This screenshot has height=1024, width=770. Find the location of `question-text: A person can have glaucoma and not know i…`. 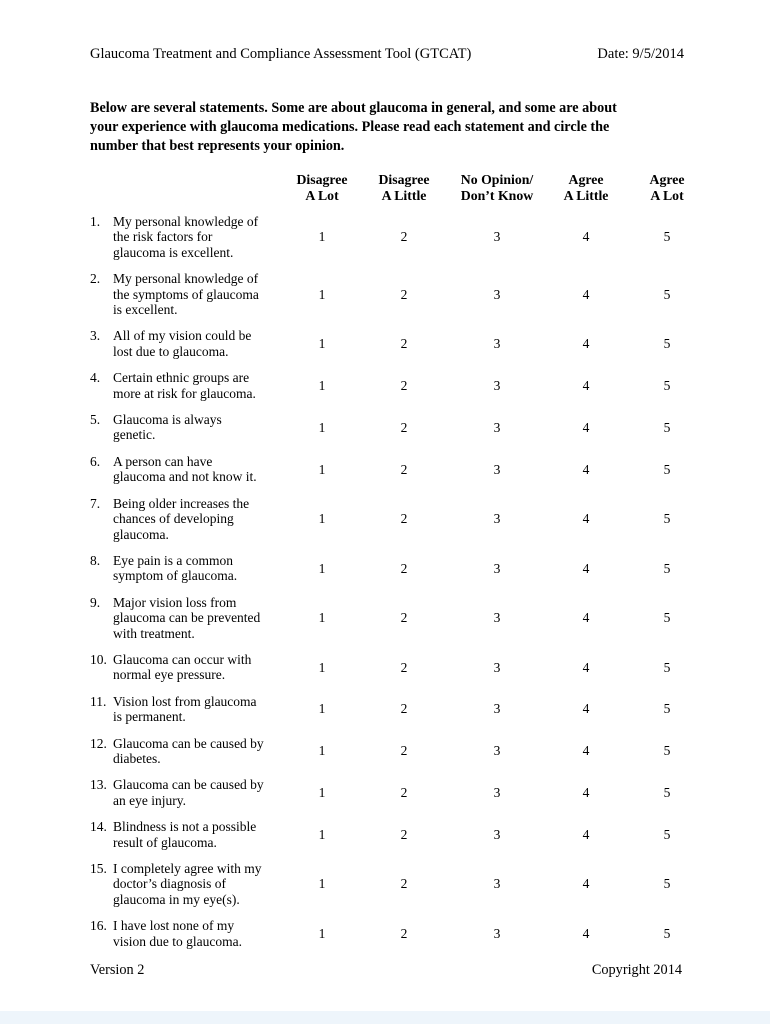

question-text: A person can have glaucoma and not know i… is located at coordinates (185, 469).